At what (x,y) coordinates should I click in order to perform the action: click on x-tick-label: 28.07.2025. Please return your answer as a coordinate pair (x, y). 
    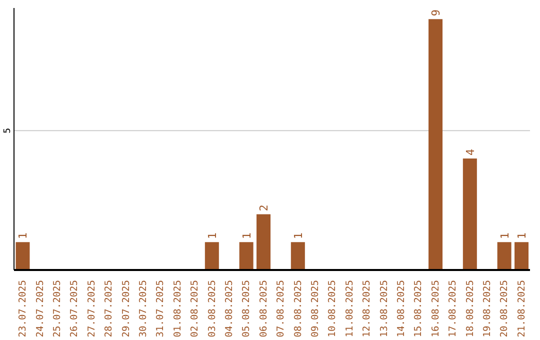
    Looking at the image, I should click on (109, 309).